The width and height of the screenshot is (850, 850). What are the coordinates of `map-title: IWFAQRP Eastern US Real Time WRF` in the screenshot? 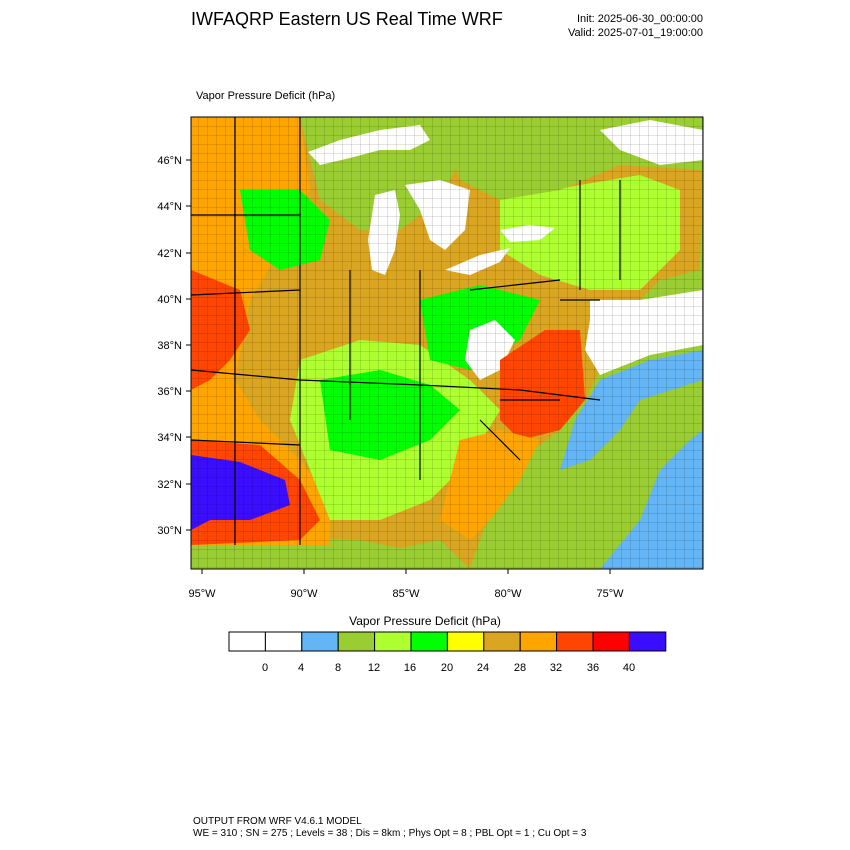 It's located at (347, 19).